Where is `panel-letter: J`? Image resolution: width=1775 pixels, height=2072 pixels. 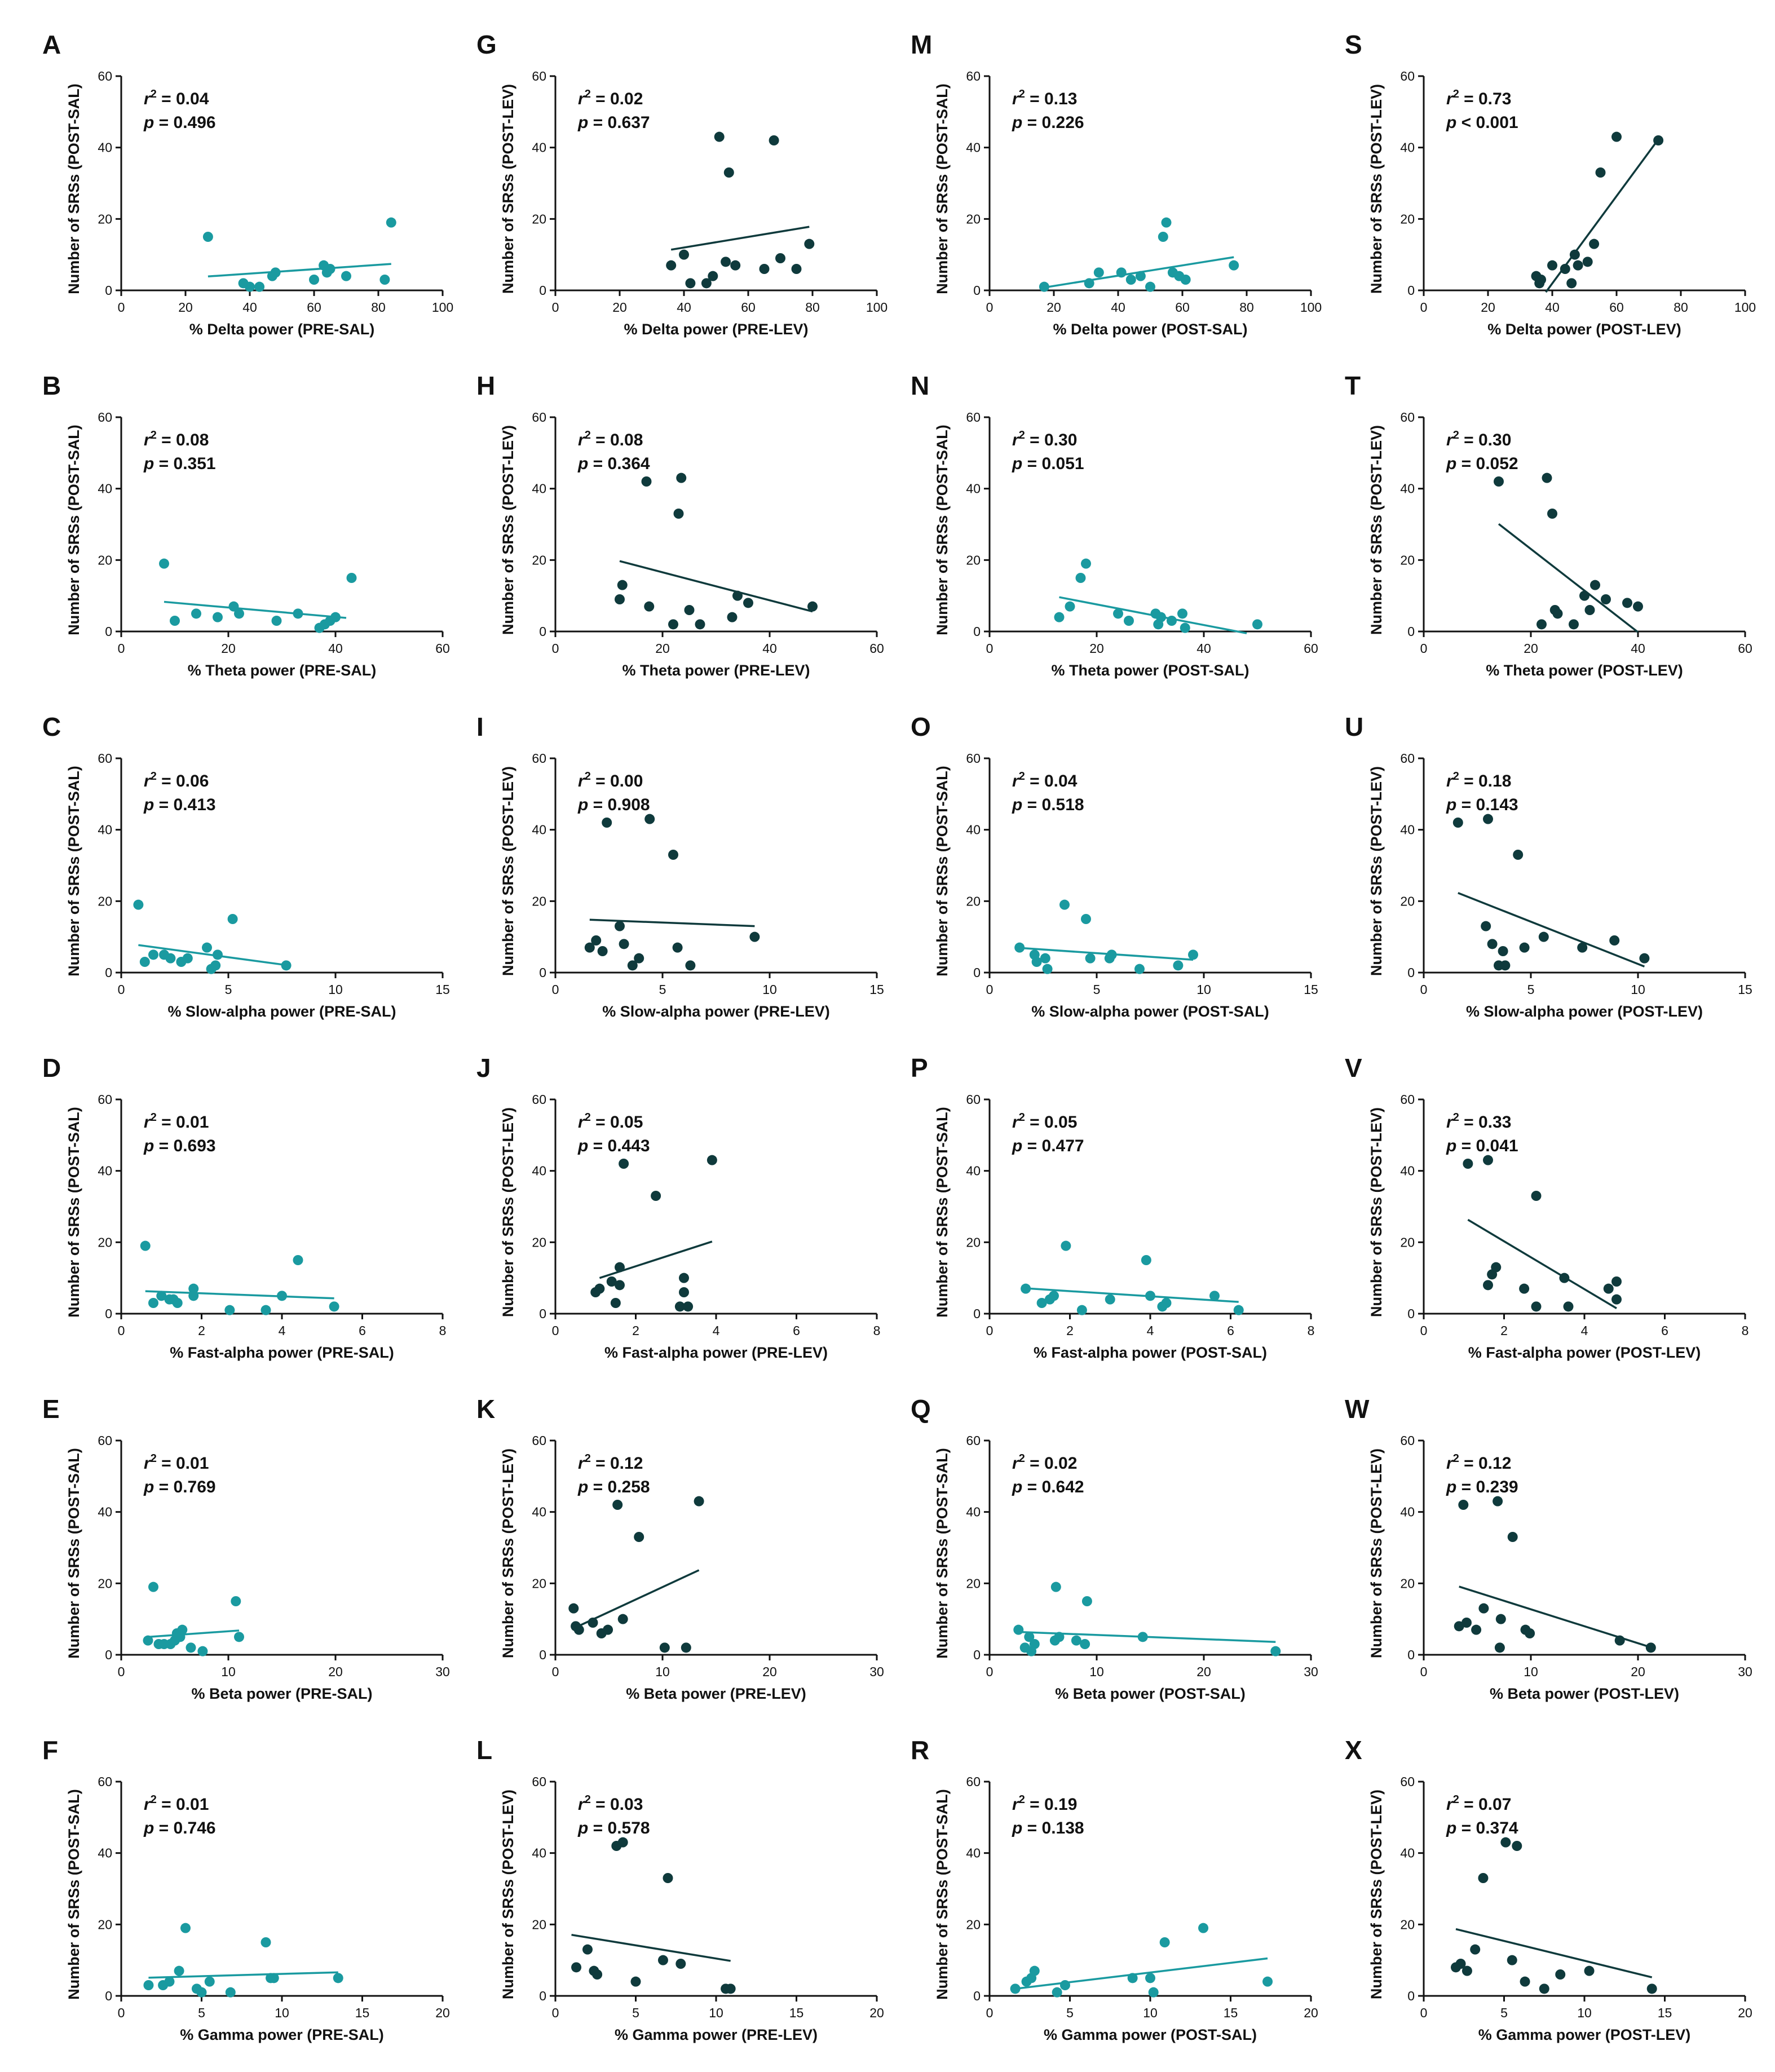 panel-letter: J is located at coordinates (483, 1068).